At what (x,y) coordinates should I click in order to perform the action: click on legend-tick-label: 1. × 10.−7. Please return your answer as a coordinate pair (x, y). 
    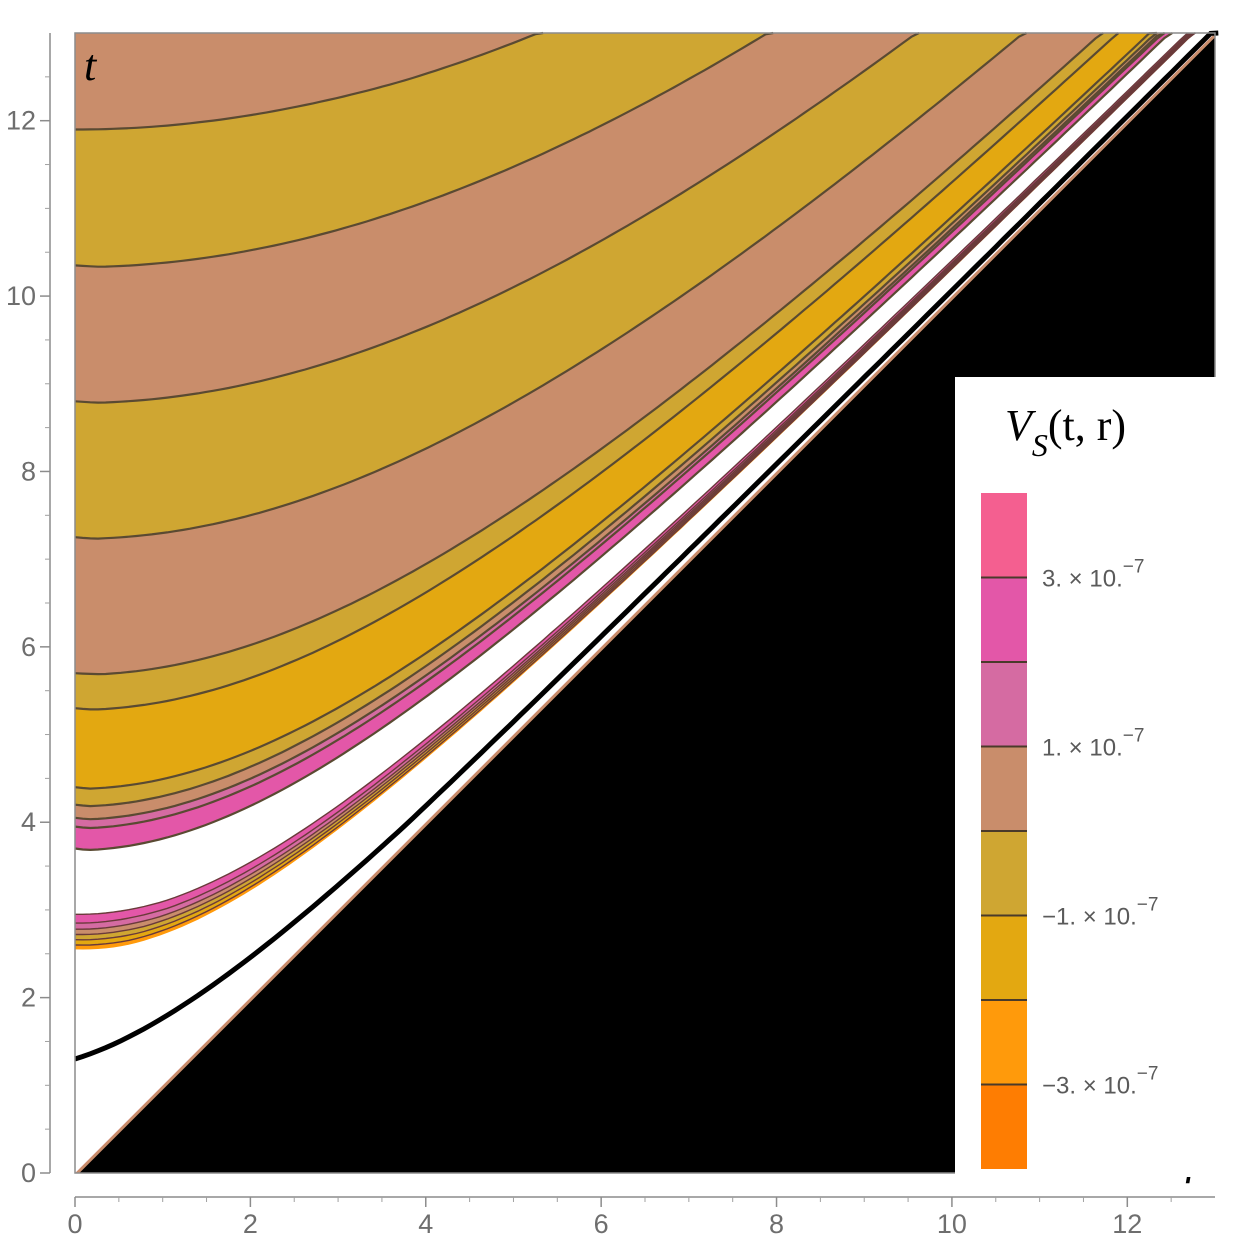
    Looking at the image, I should click on (1093, 744).